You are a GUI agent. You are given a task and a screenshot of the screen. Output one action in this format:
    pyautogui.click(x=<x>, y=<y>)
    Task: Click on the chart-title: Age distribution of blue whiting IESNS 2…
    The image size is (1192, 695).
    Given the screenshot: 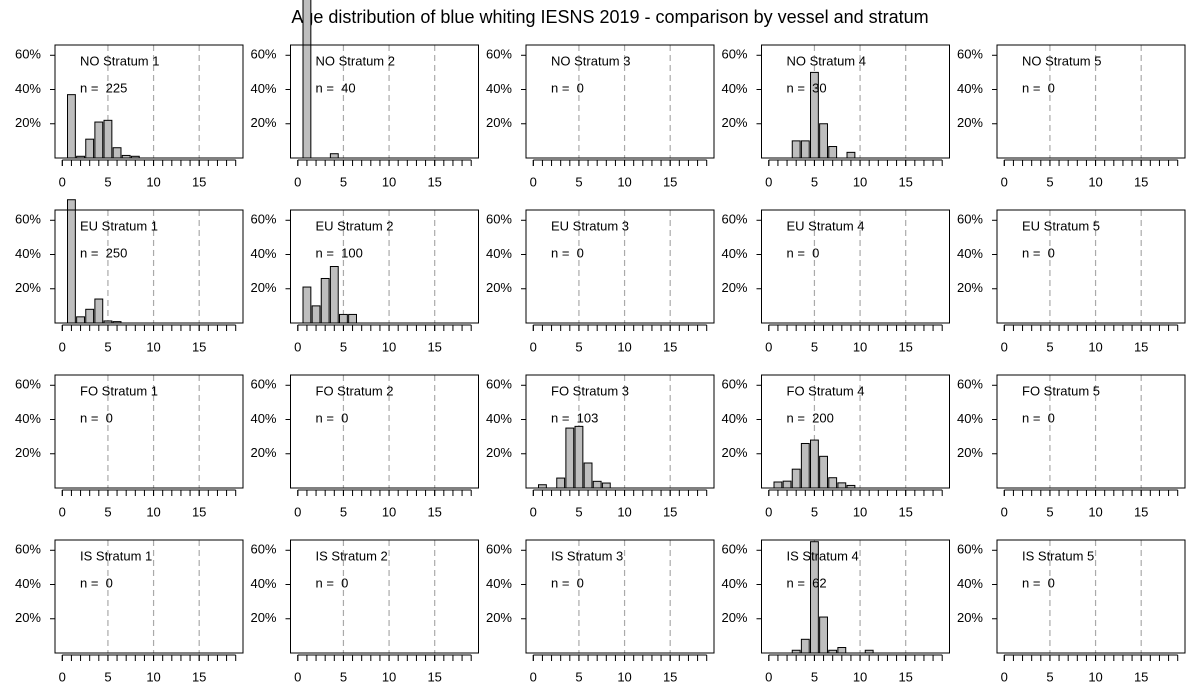 What is the action you would take?
    pyautogui.click(x=609, y=17)
    